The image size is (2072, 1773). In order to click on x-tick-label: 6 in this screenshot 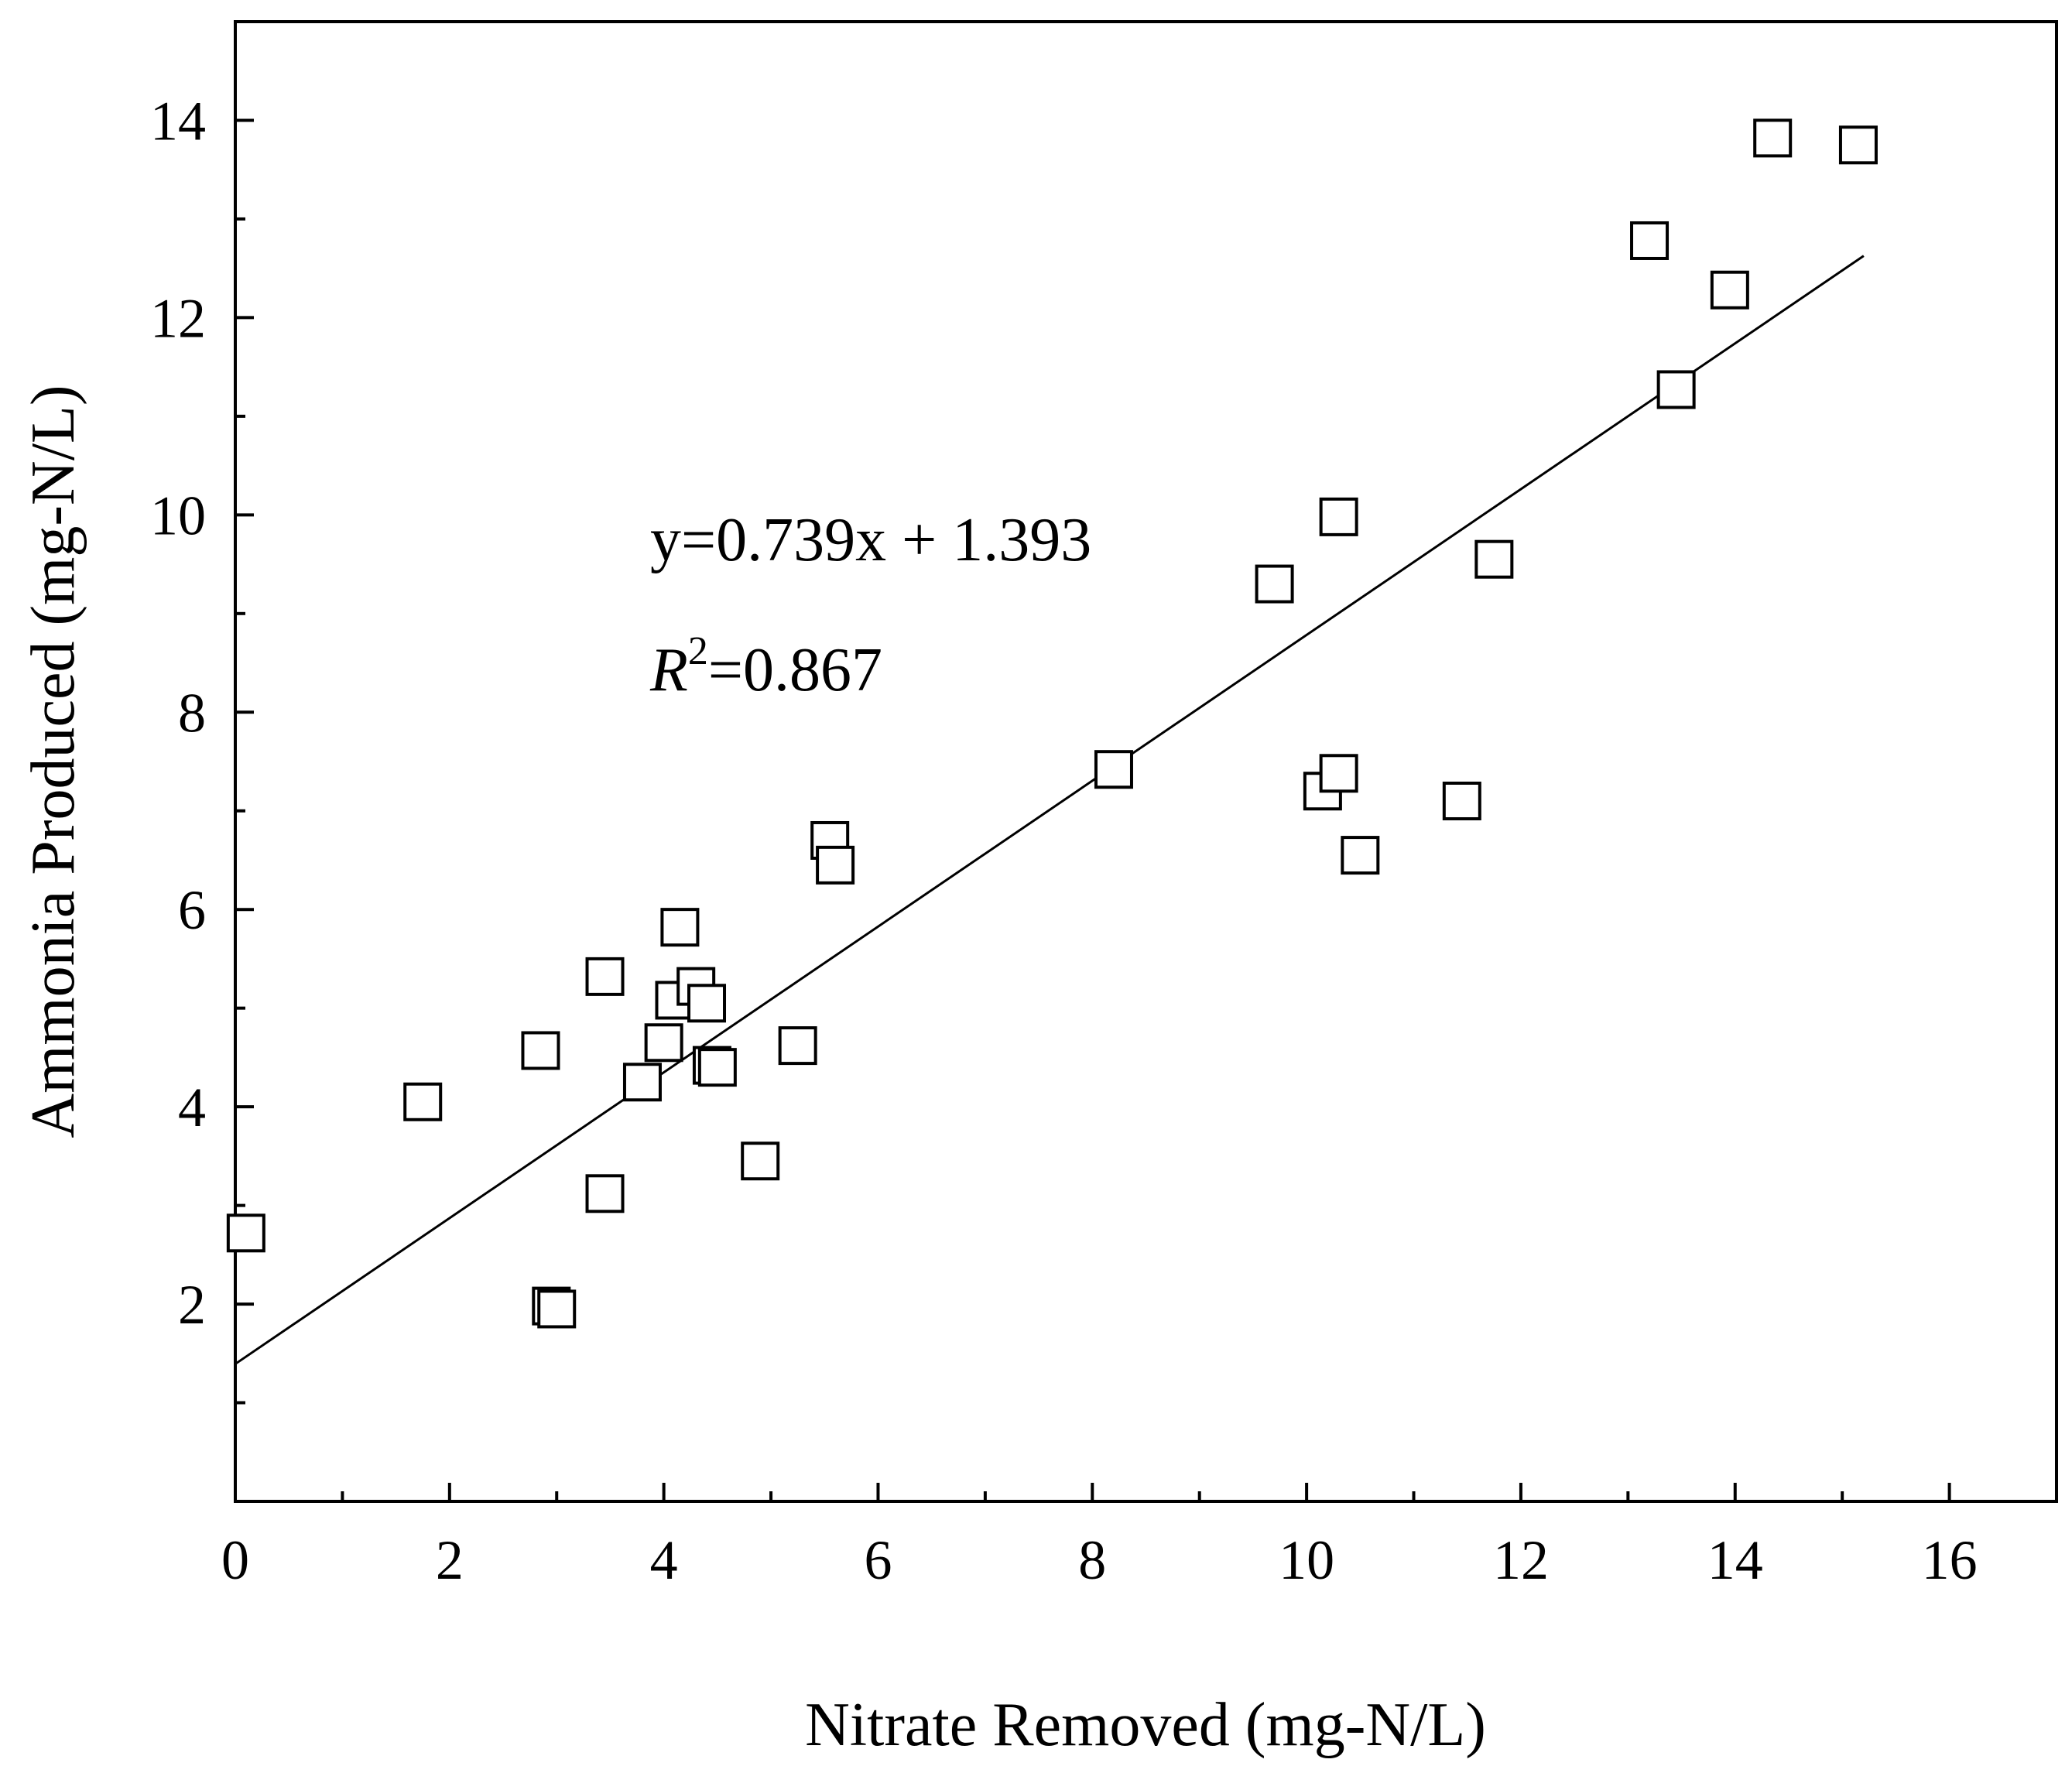, I will do `click(878, 1560)`.